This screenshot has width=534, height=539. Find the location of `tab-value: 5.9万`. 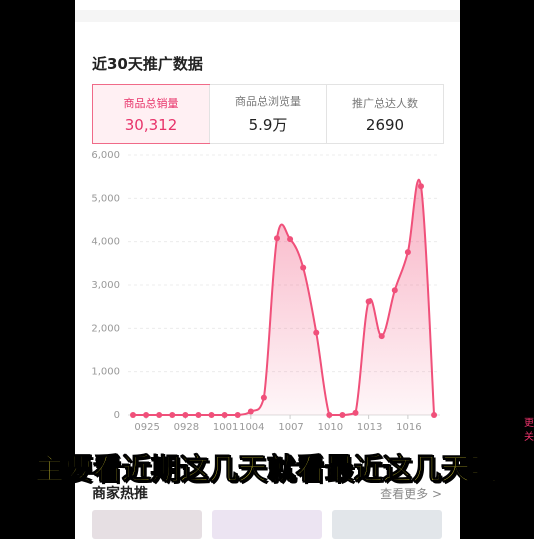

tab-value: 5.9万 is located at coordinates (268, 125).